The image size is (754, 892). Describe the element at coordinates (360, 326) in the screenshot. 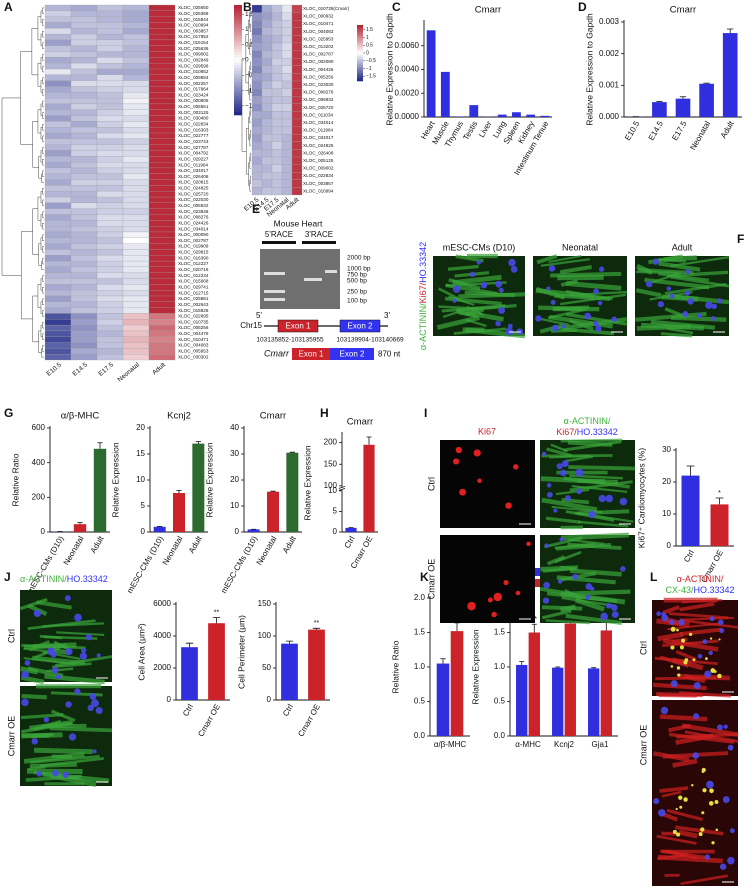

I see `exon` at that location.